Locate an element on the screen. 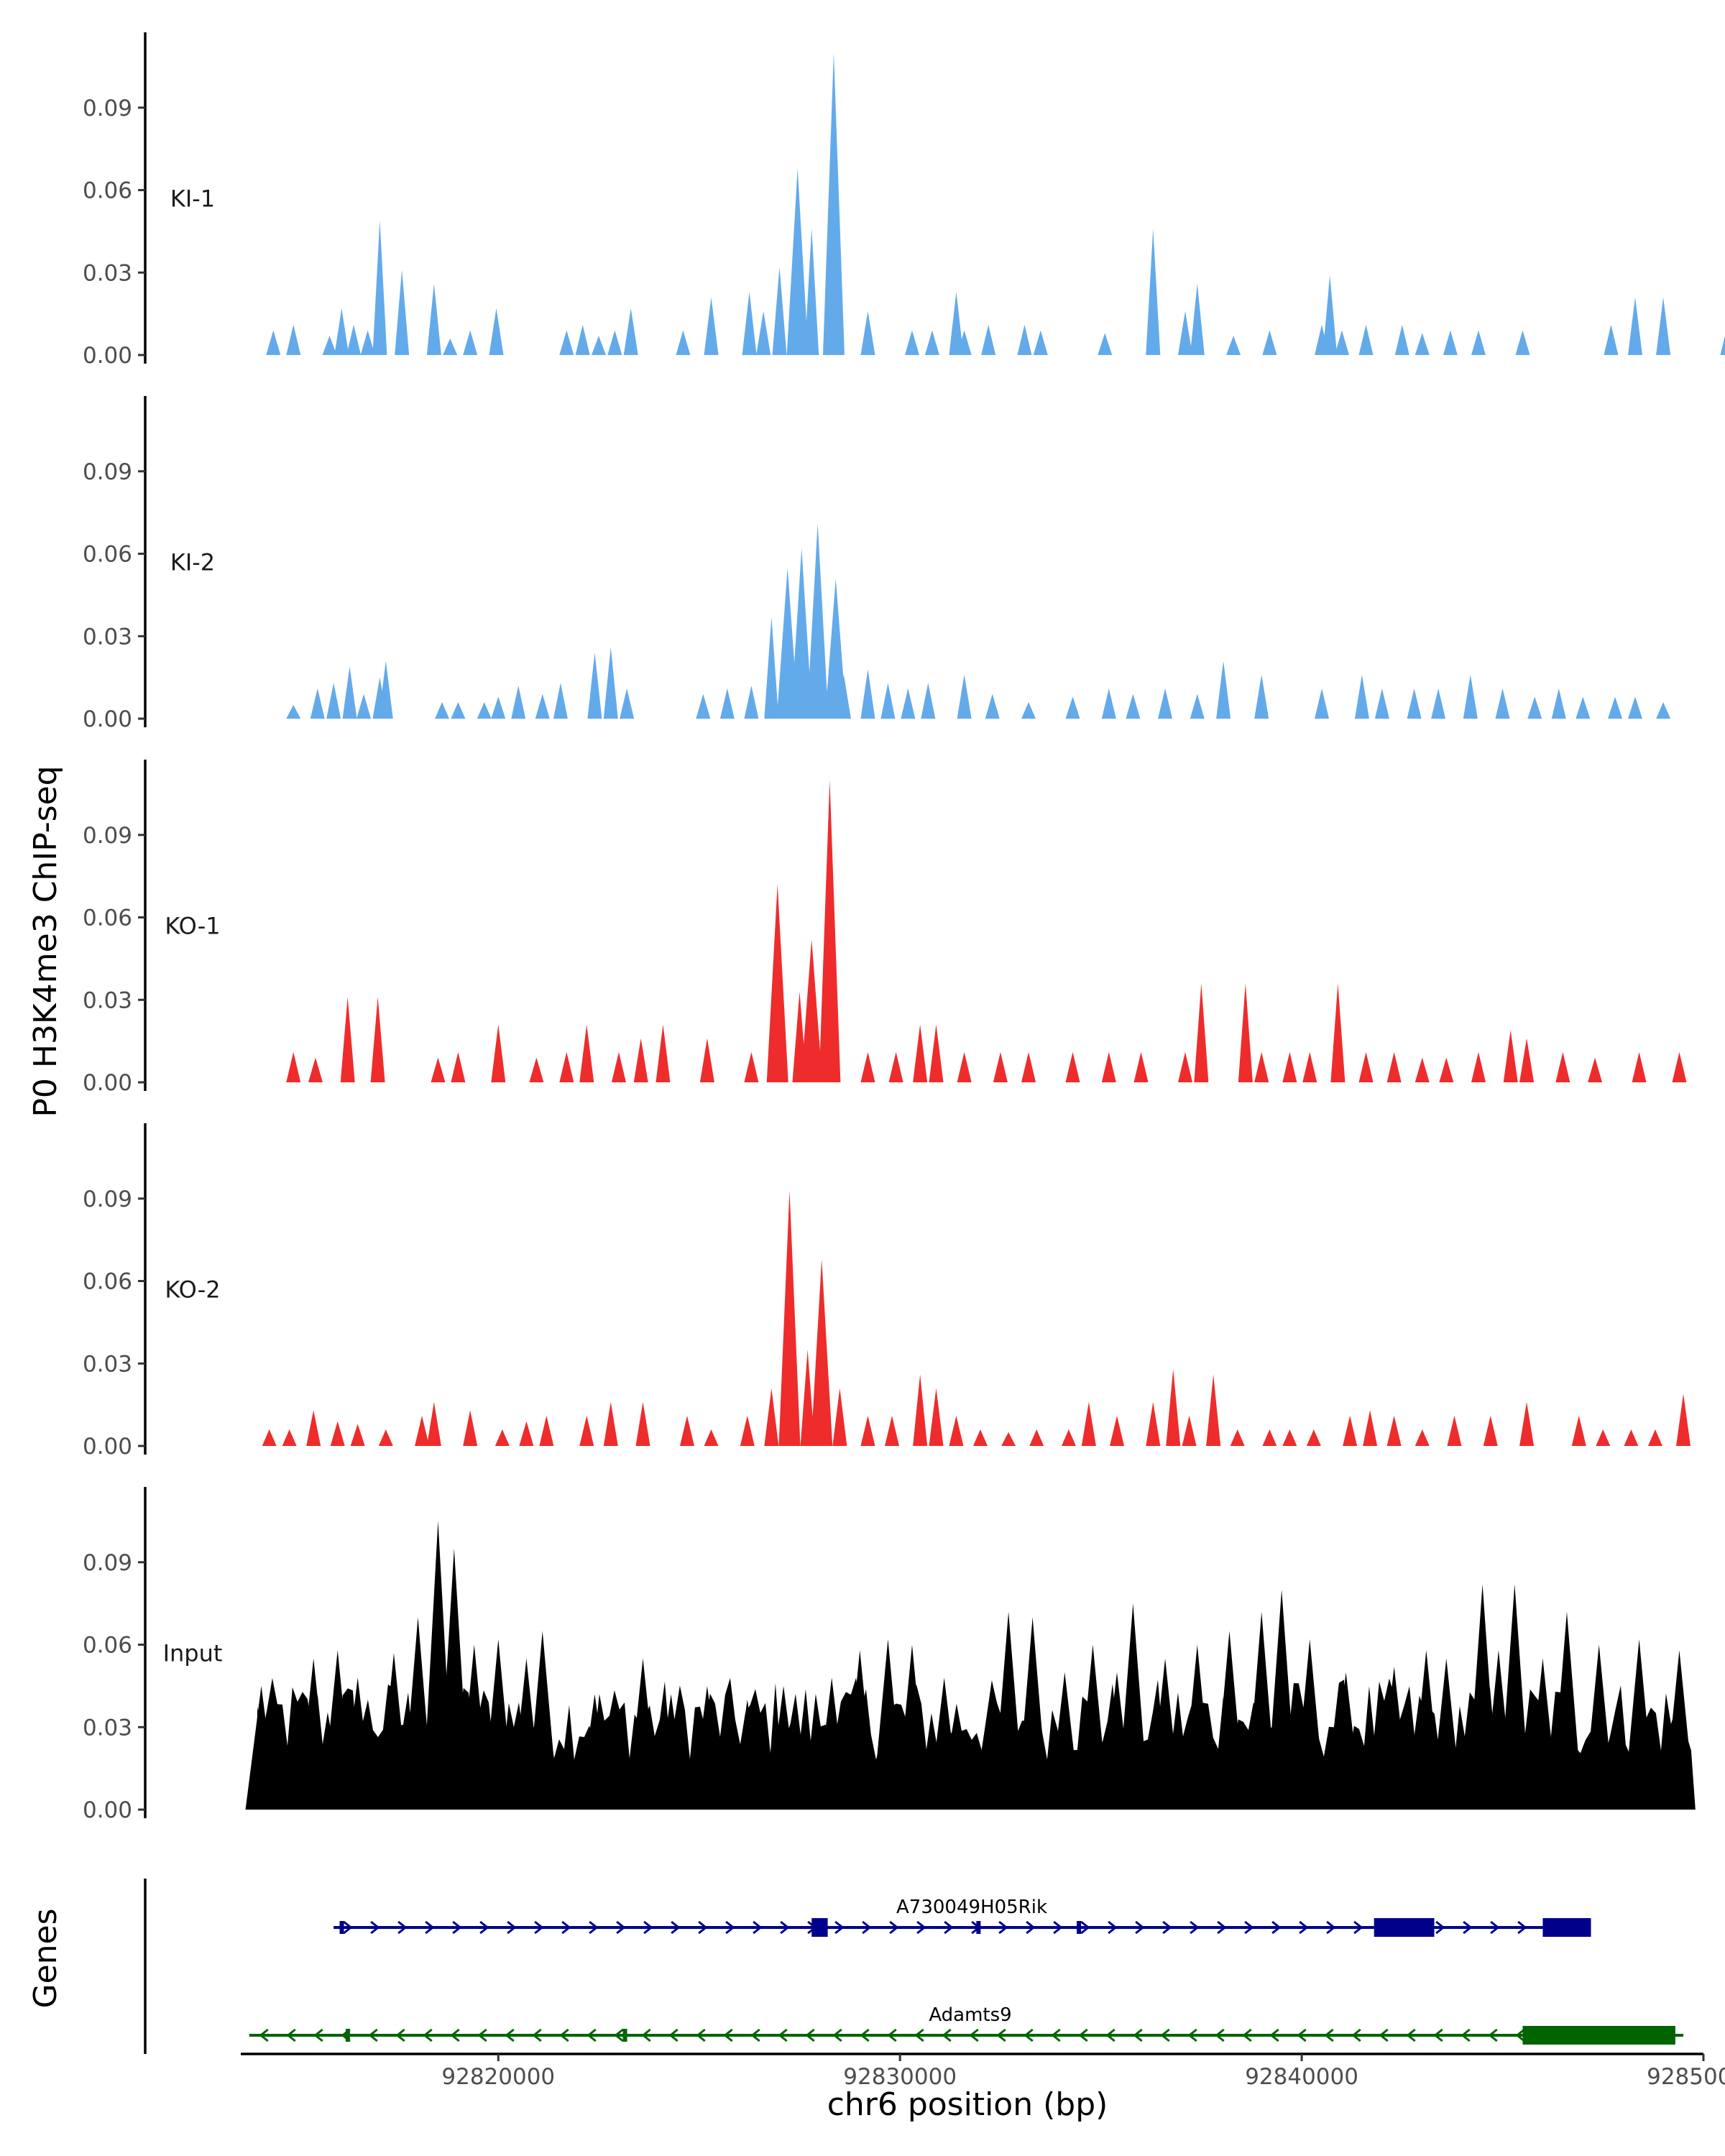 This screenshot has width=1725, height=2156. y-tick-label: 0.03 is located at coordinates (107, 1728).